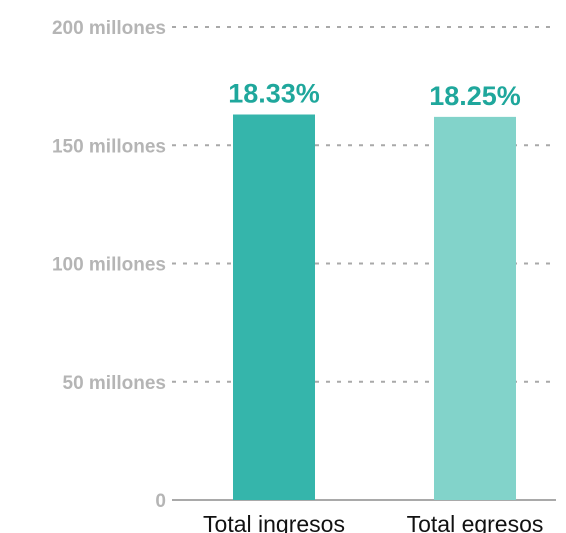 The image size is (566, 533). I want to click on y-tick-label: 150 millones, so click(109, 146).